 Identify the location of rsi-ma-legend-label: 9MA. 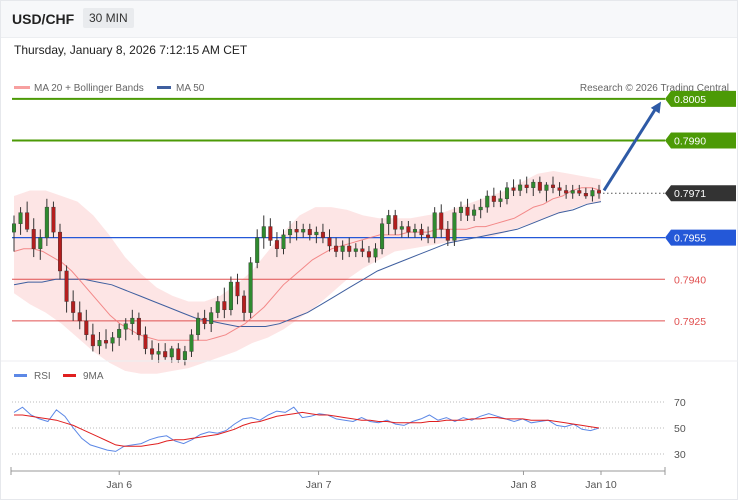
(93, 376).